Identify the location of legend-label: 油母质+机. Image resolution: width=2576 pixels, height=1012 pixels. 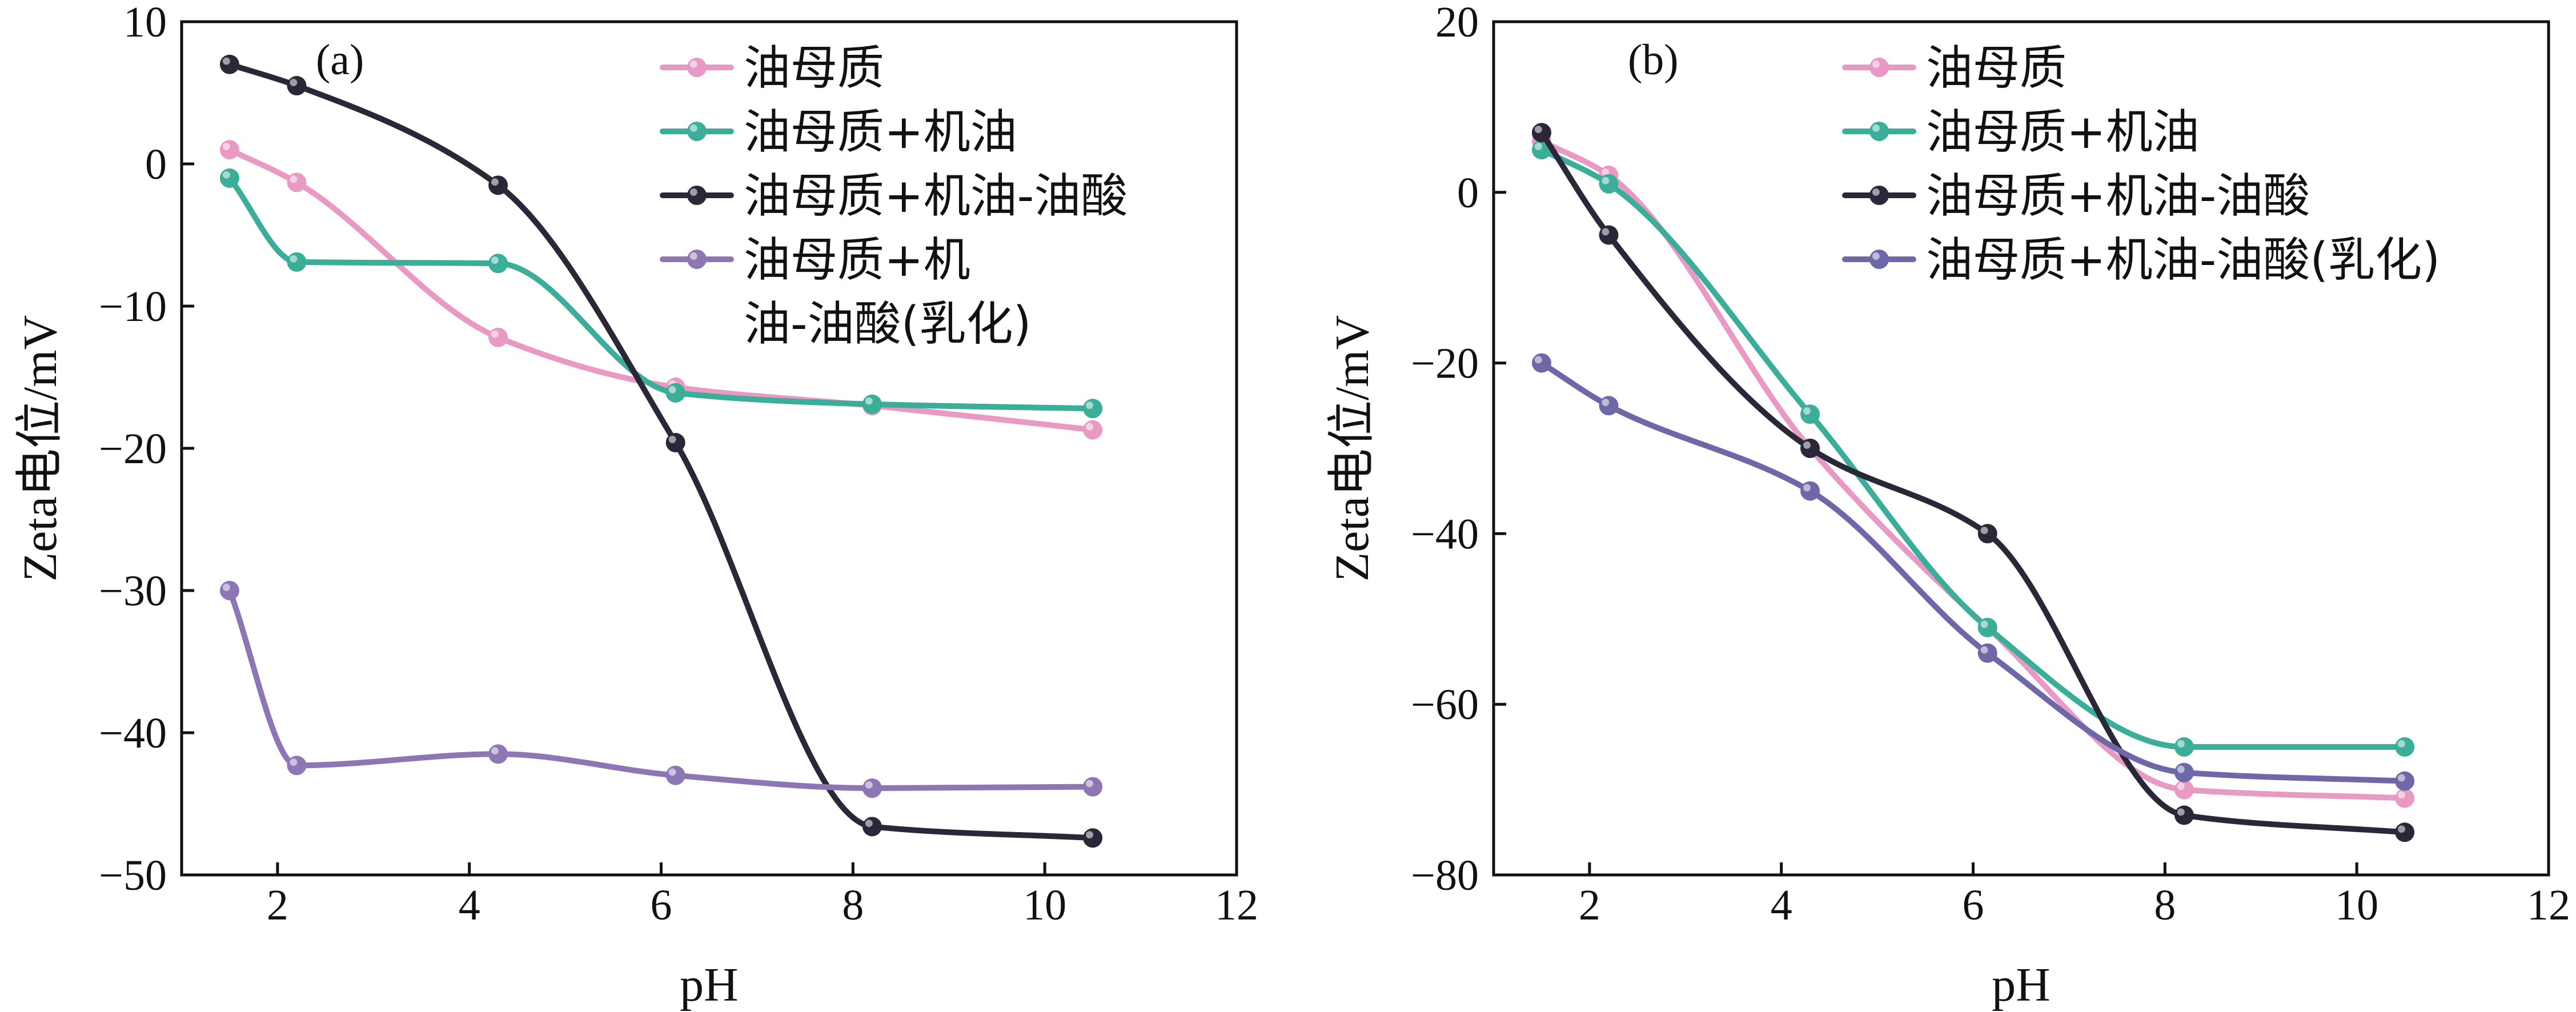
(857, 260).